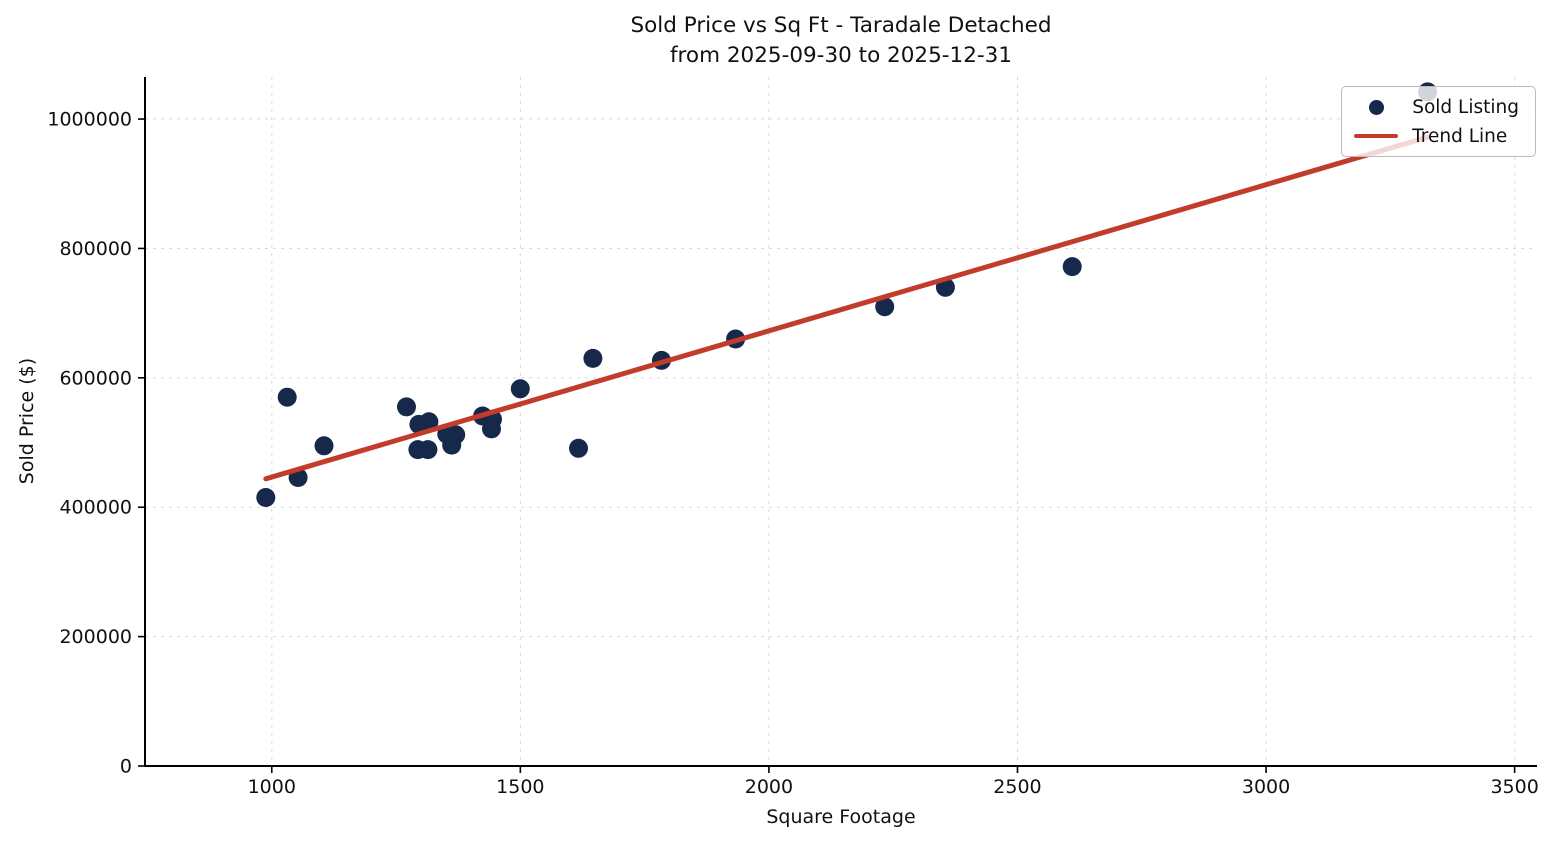  I want to click on x-tick-label: 1500, so click(520, 787).